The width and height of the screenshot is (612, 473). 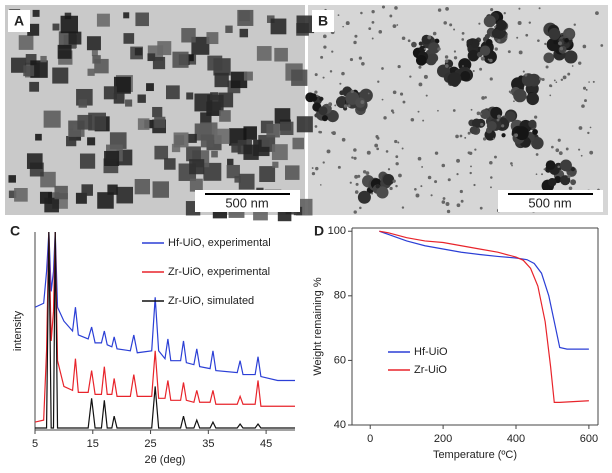 I want to click on legend-label: Zr-UiO, so click(x=430, y=370).